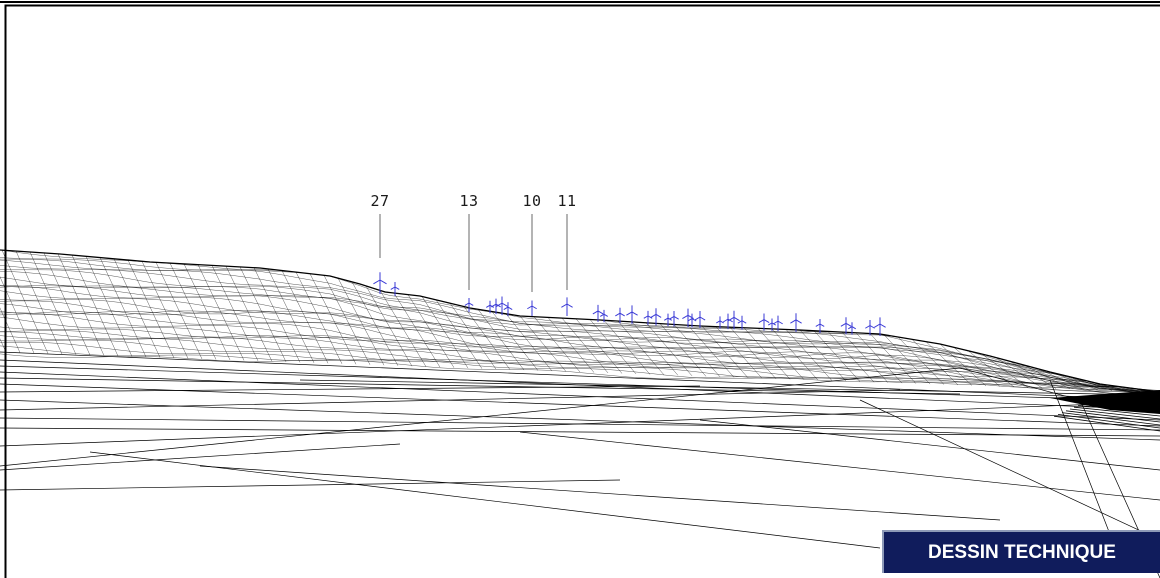 The height and width of the screenshot is (578, 1160). I want to click on callout-label-10: 10, so click(531, 201).